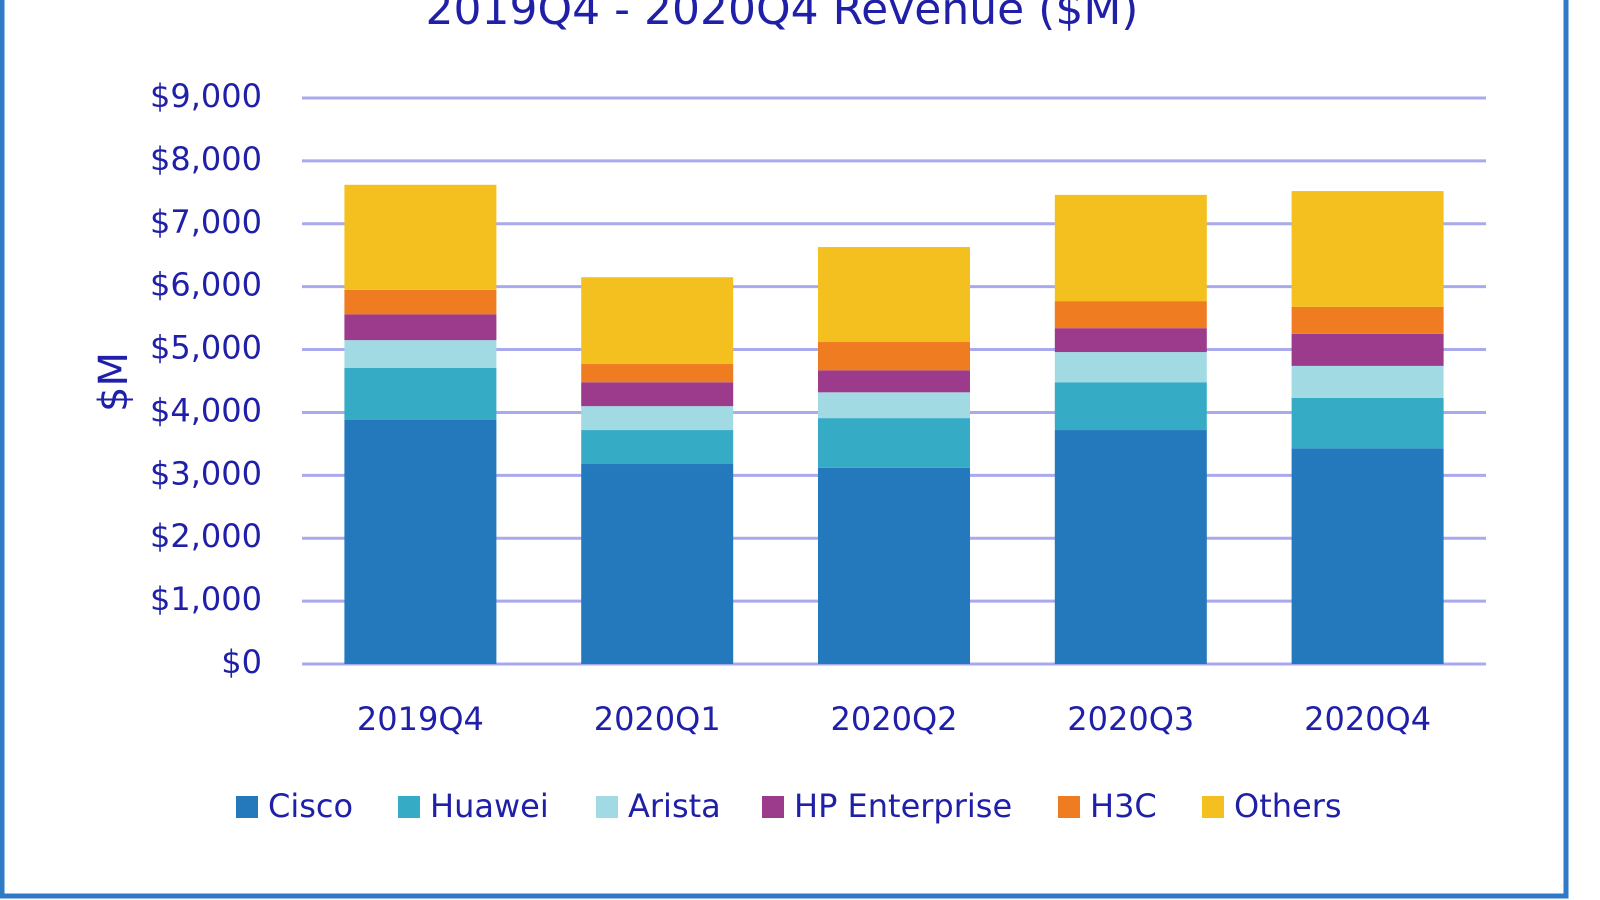 This screenshot has height=900, width=1600. Describe the element at coordinates (206, 96) in the screenshot. I see `y-tick-label: $9,000` at that location.